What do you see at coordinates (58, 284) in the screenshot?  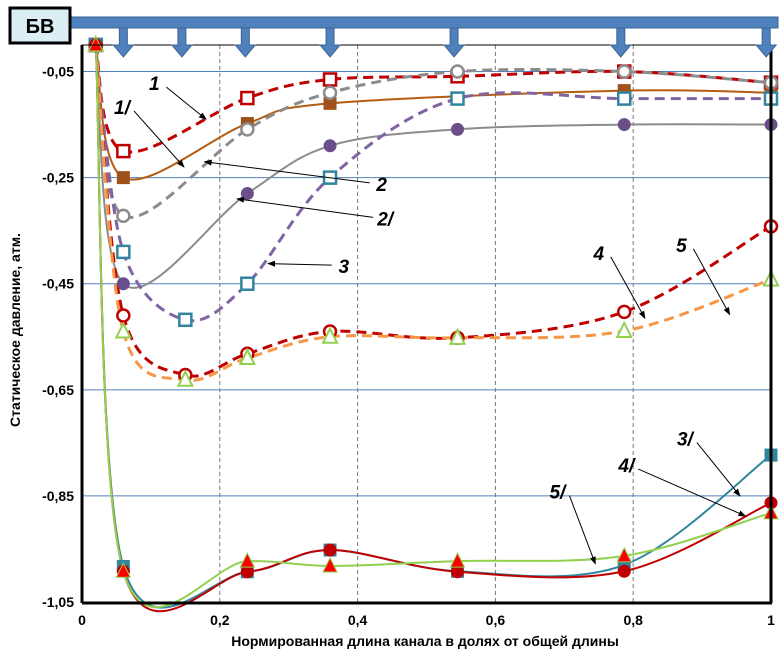 I see `y-tick-label: -0,45` at bounding box center [58, 284].